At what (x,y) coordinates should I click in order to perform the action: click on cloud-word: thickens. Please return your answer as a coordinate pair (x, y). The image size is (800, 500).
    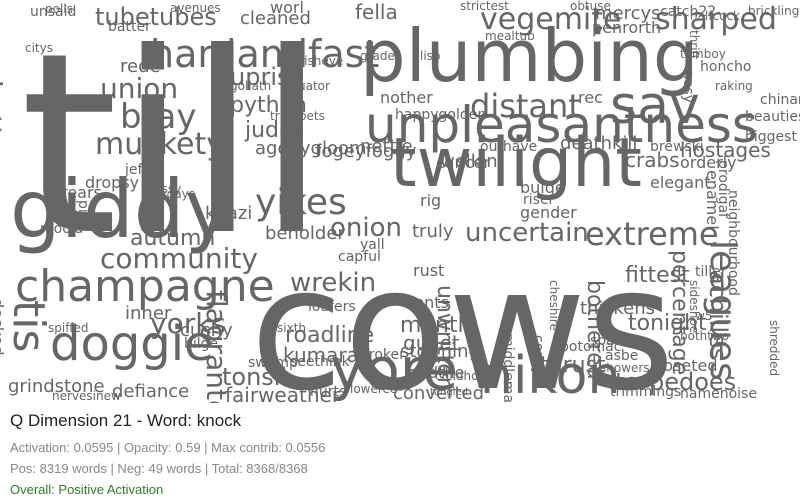
    Looking at the image, I should click on (618, 308).